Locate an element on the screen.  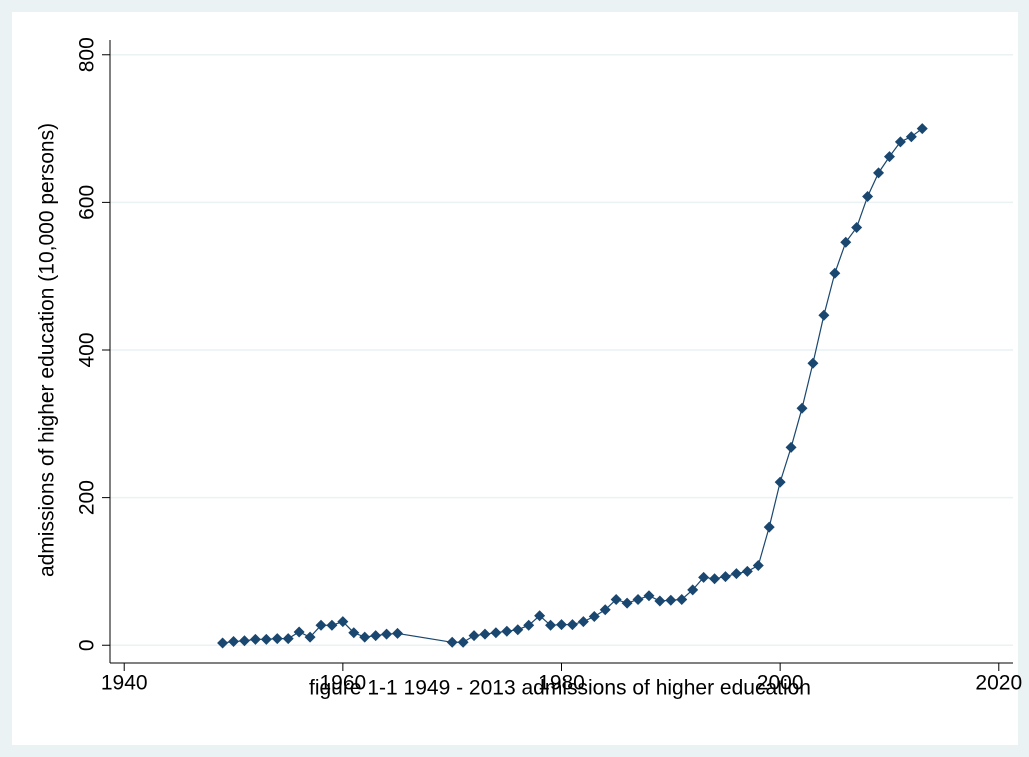
x-tick-label: 1980 is located at coordinates (561, 683).